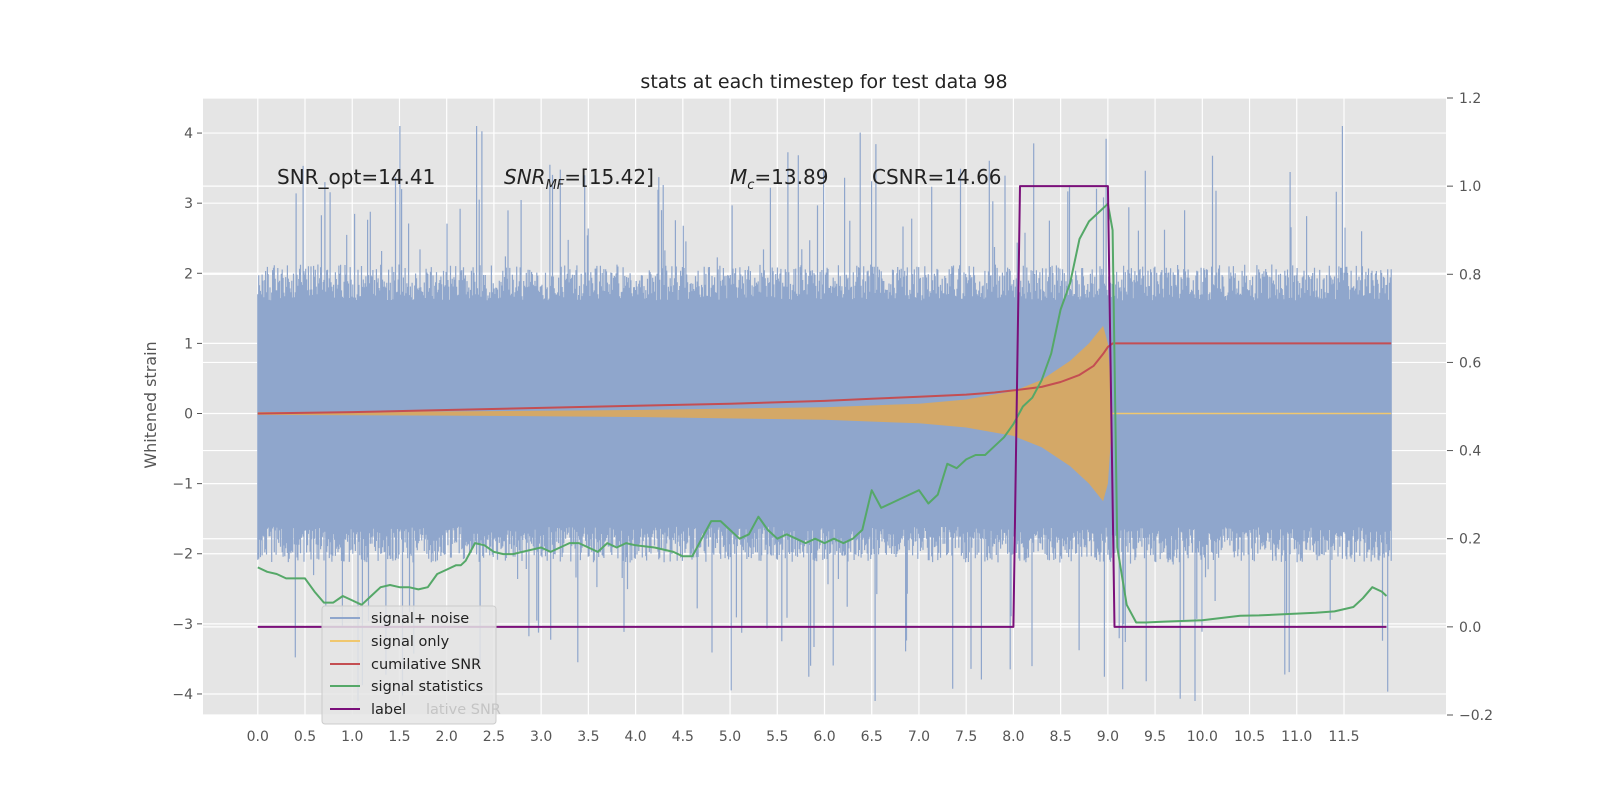  I want to click on x-tick-label: 9.0, so click(1108, 737).